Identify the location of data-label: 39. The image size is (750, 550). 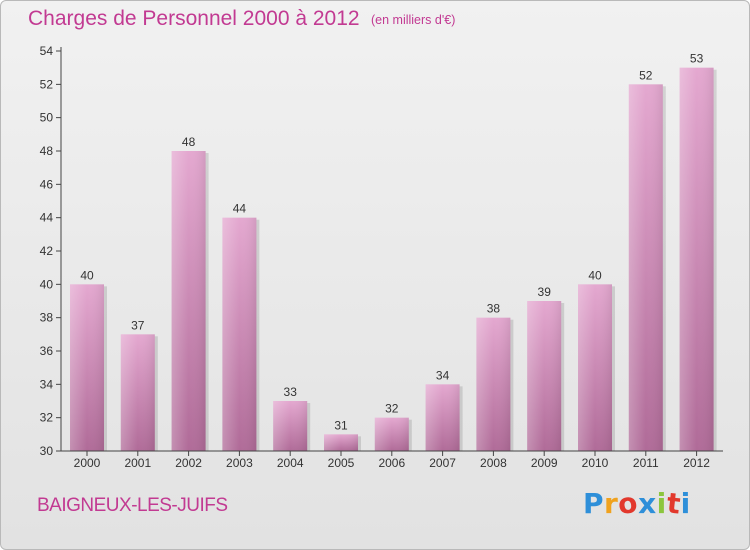
(545, 292).